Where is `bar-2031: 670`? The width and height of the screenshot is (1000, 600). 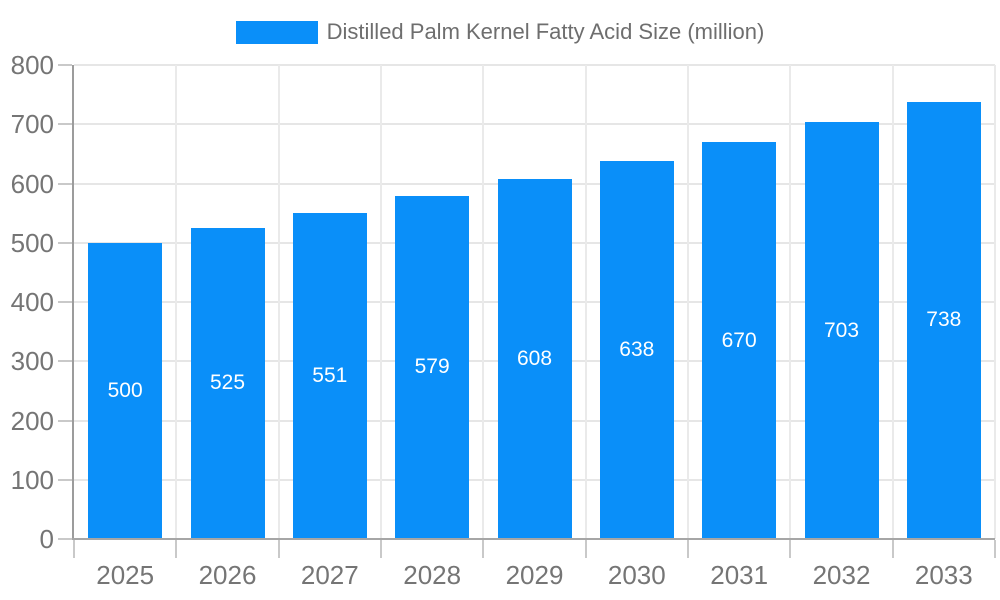 bar-2031: 670 is located at coordinates (739, 340).